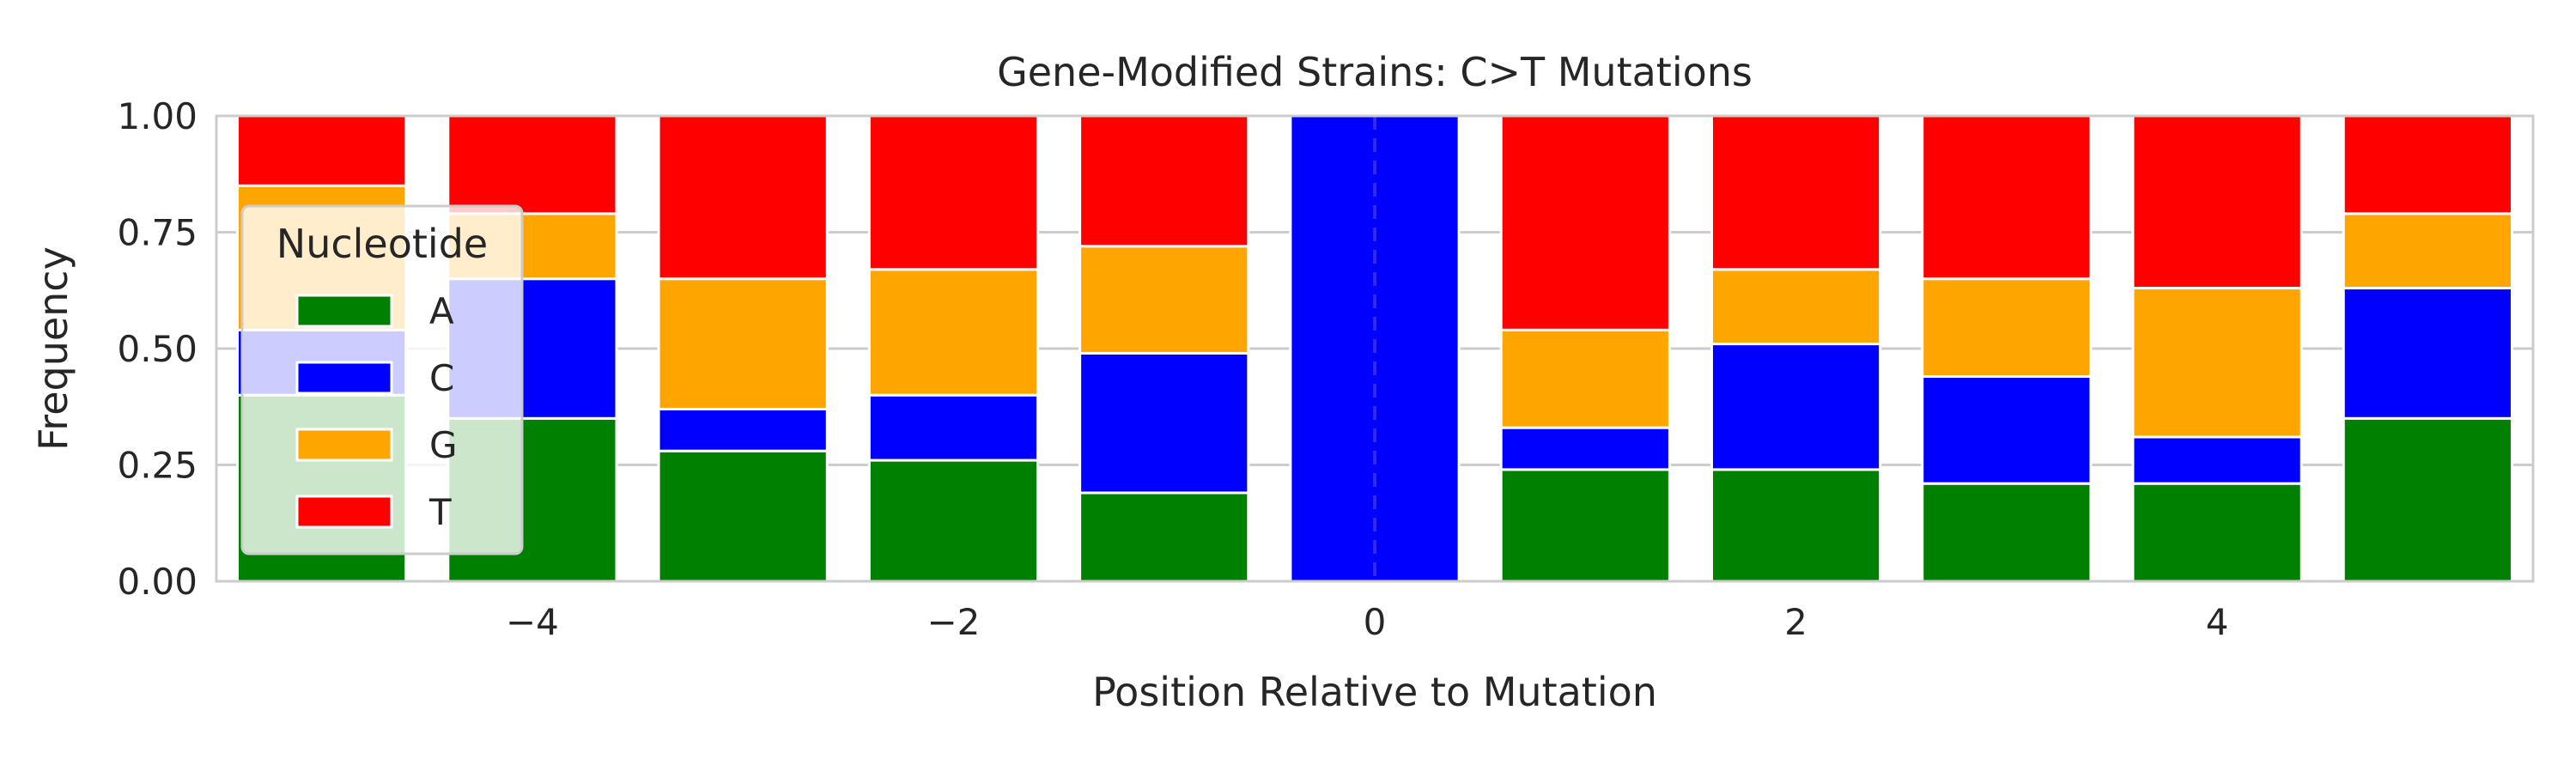 The width and height of the screenshot is (2576, 777). What do you see at coordinates (157, 582) in the screenshot?
I see `y-tick-label: 0.00` at bounding box center [157, 582].